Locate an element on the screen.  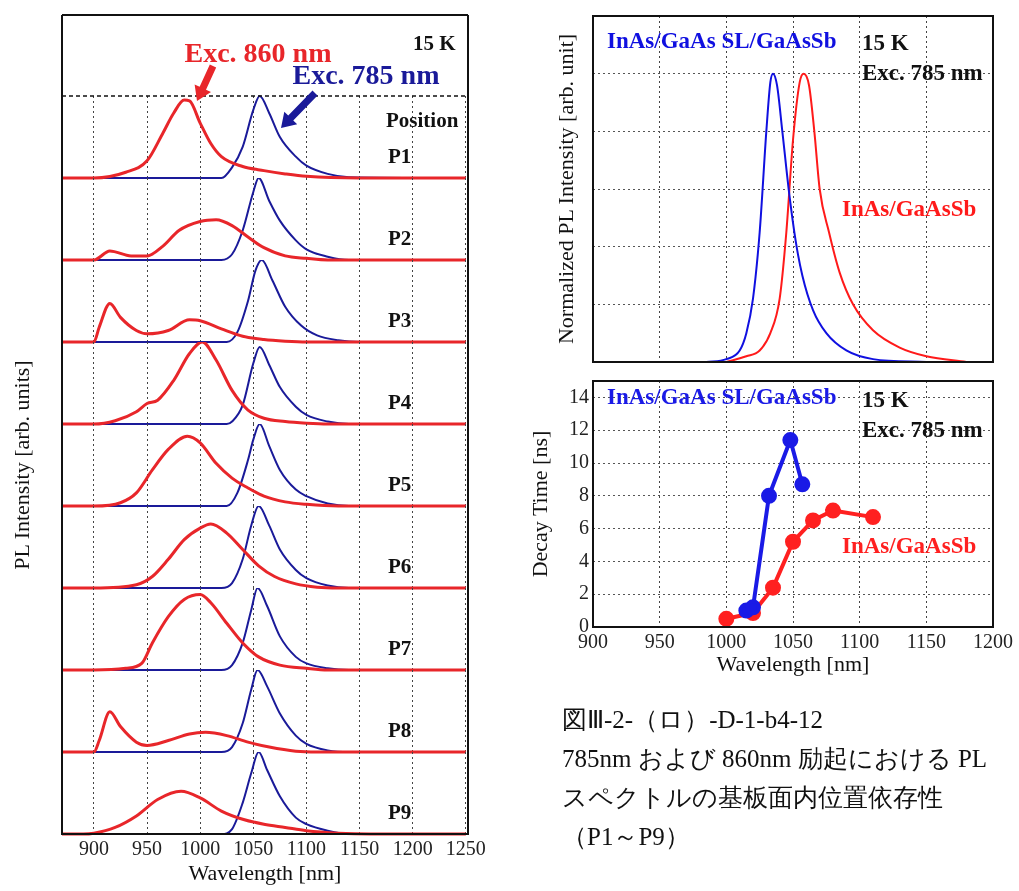
annotation: Position is located at coordinates (422, 120).